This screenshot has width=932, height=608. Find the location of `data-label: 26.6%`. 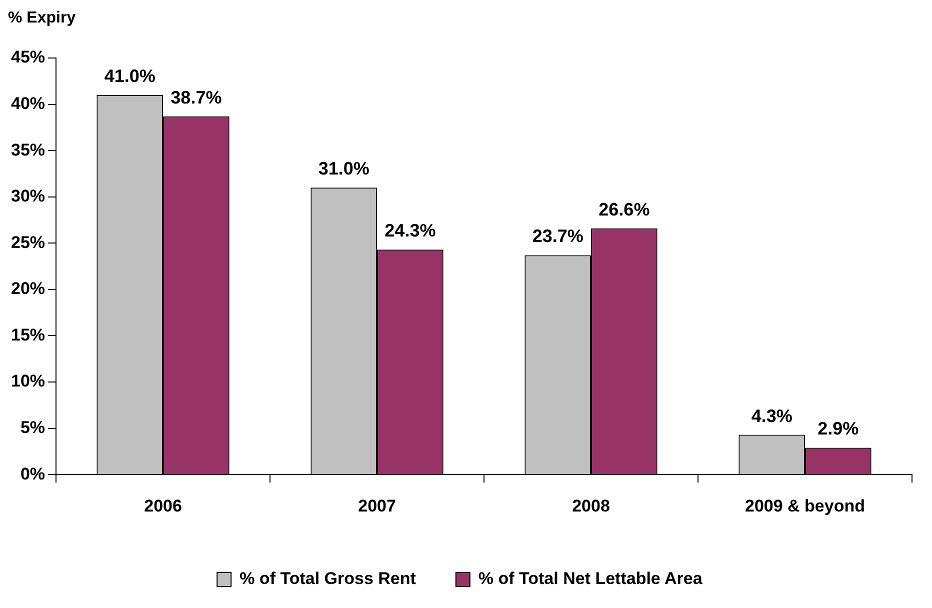

data-label: 26.6% is located at coordinates (624, 209).